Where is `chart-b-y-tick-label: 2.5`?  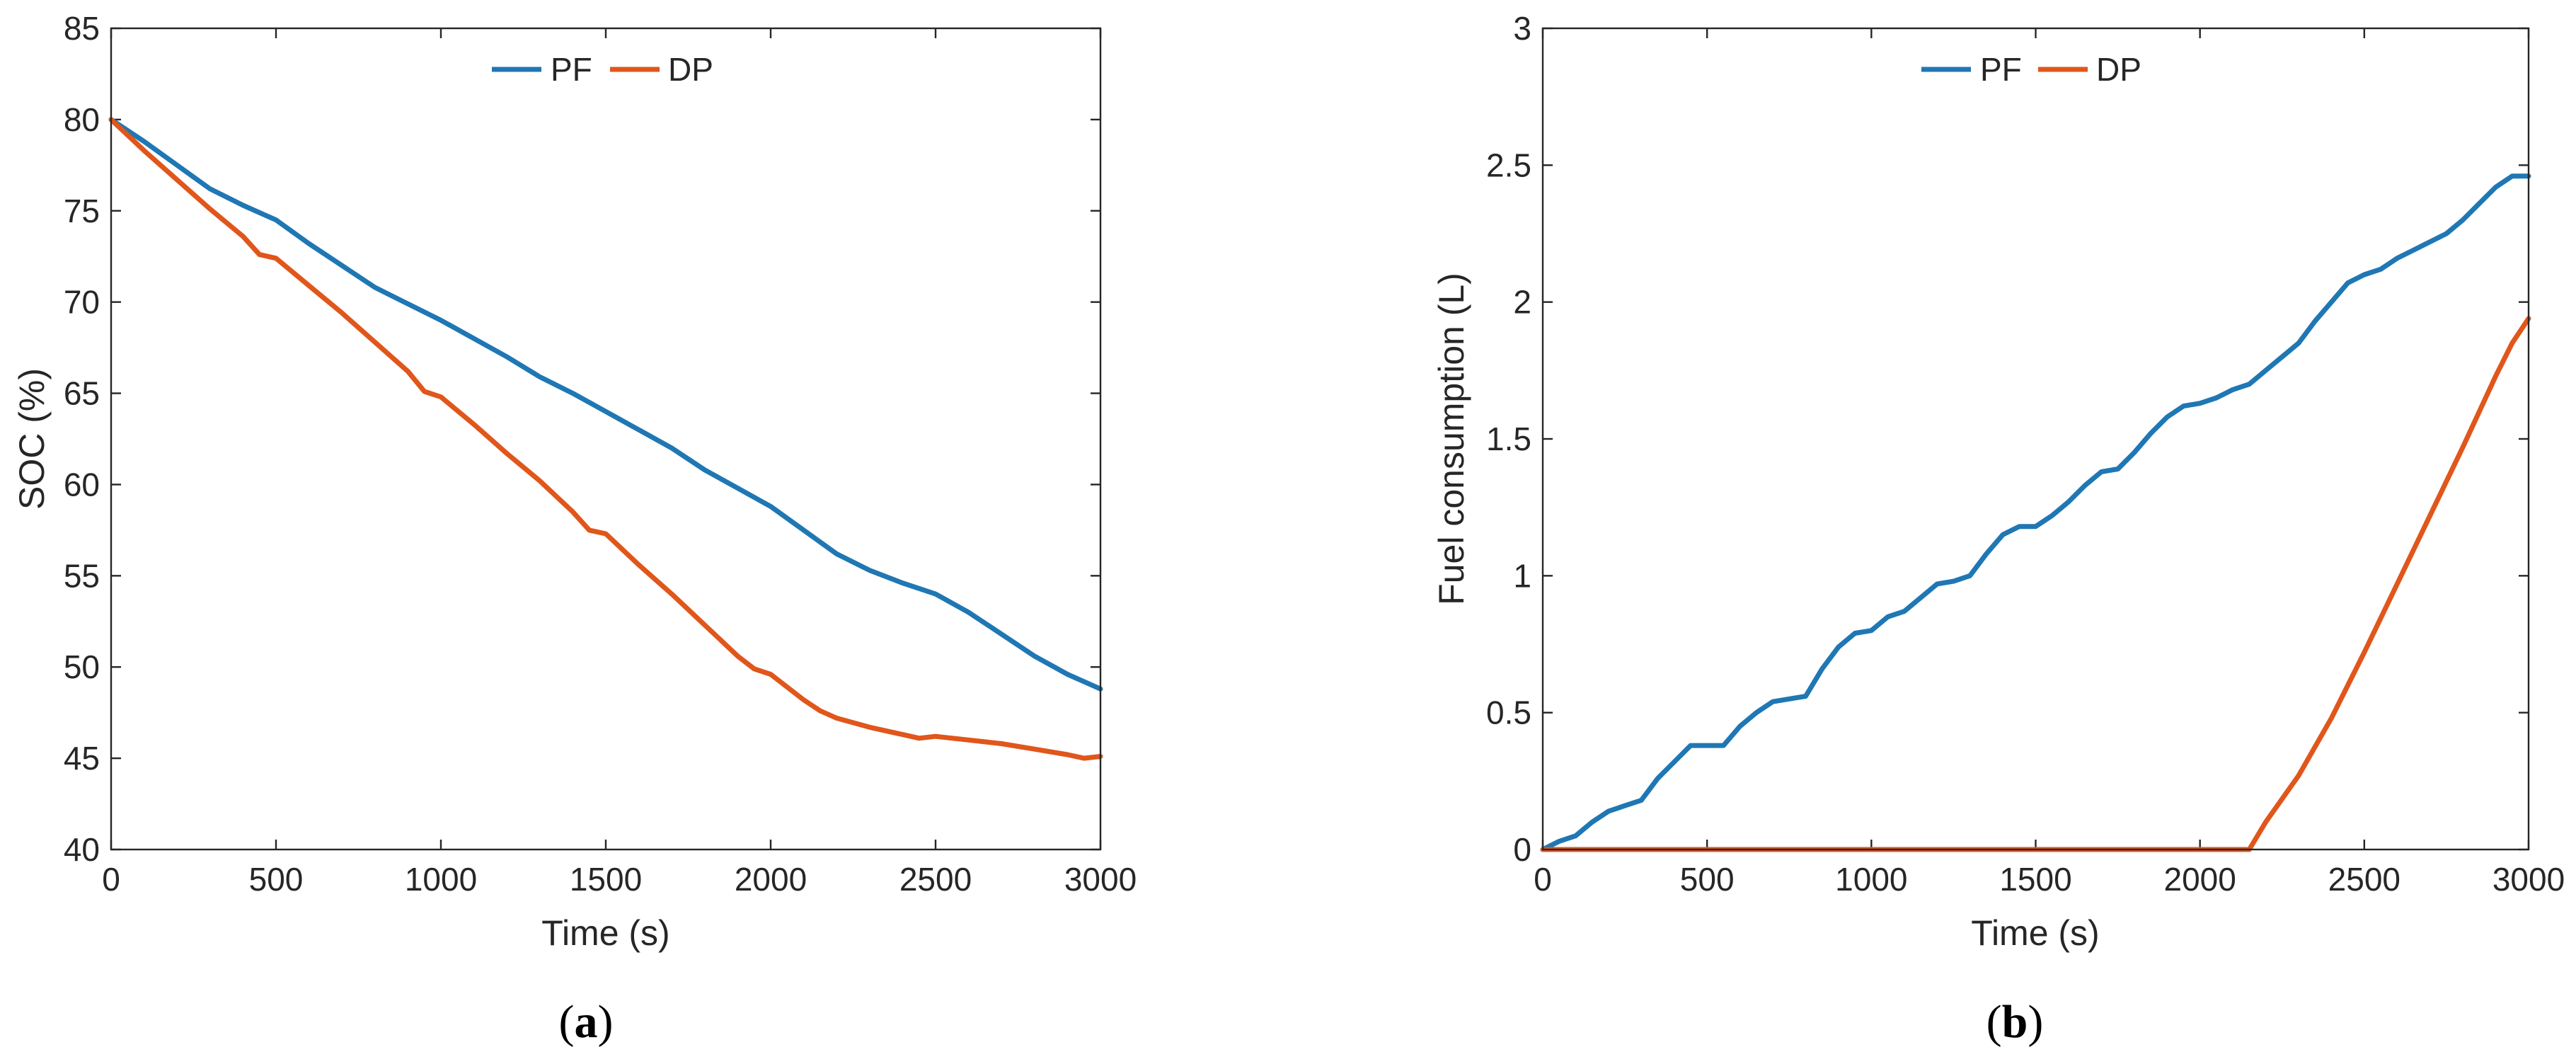
chart-b-y-tick-label: 2.5 is located at coordinates (1509, 165).